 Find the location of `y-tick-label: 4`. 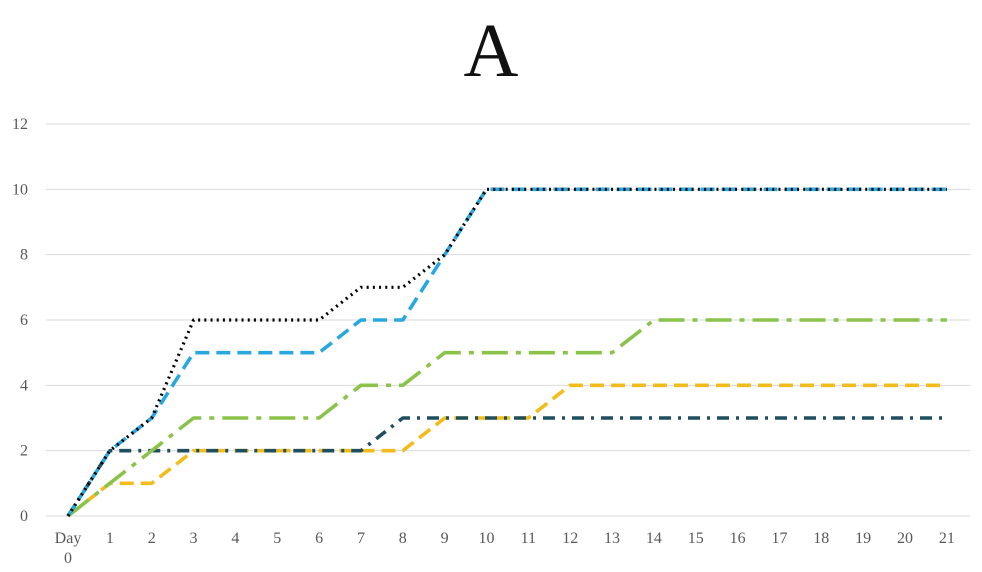

y-tick-label: 4 is located at coordinates (24, 385).